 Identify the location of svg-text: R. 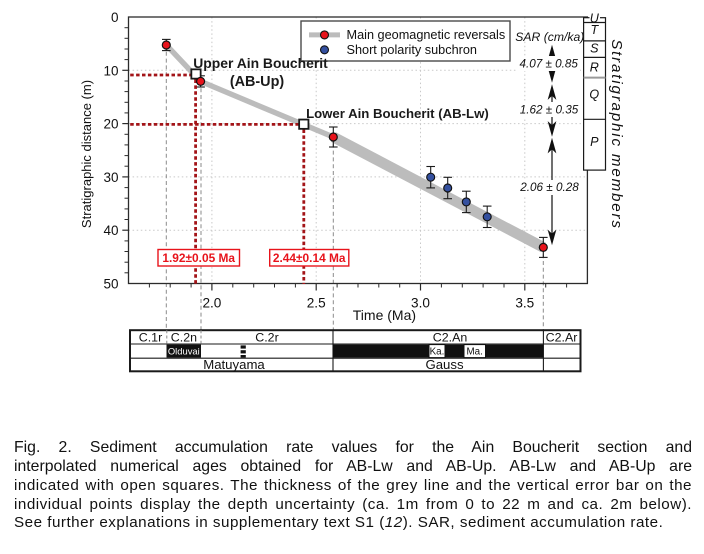
(594, 68).